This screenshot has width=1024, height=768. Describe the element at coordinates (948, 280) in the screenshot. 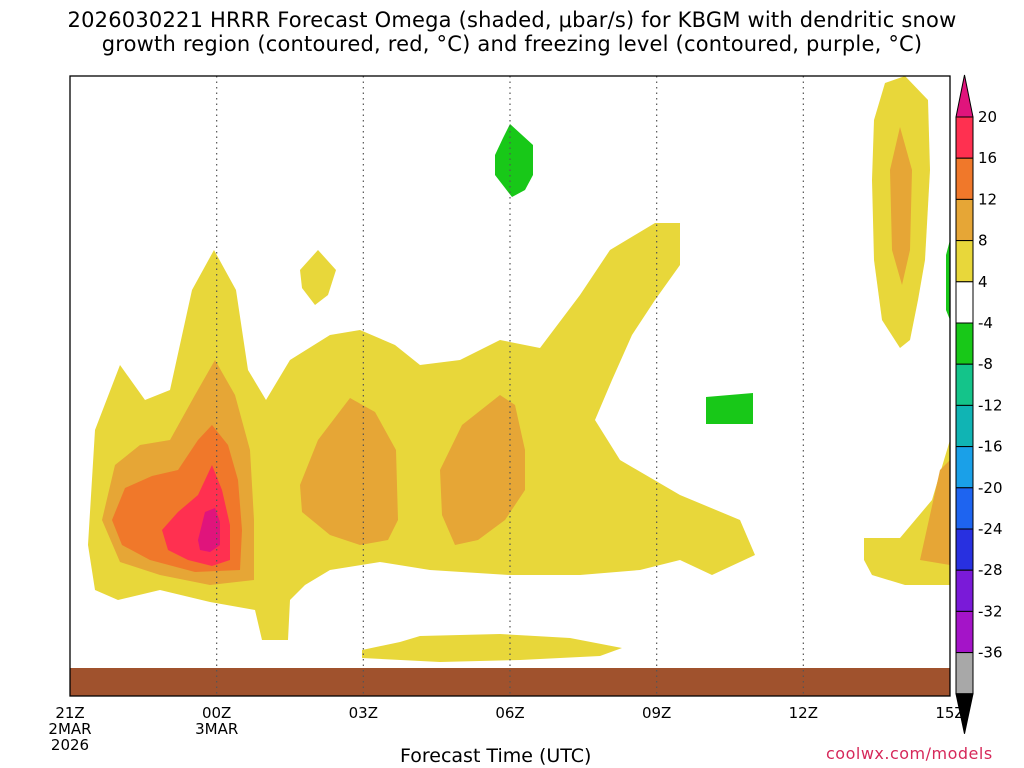

I see `omega-region-neg-4-8-right` at that location.